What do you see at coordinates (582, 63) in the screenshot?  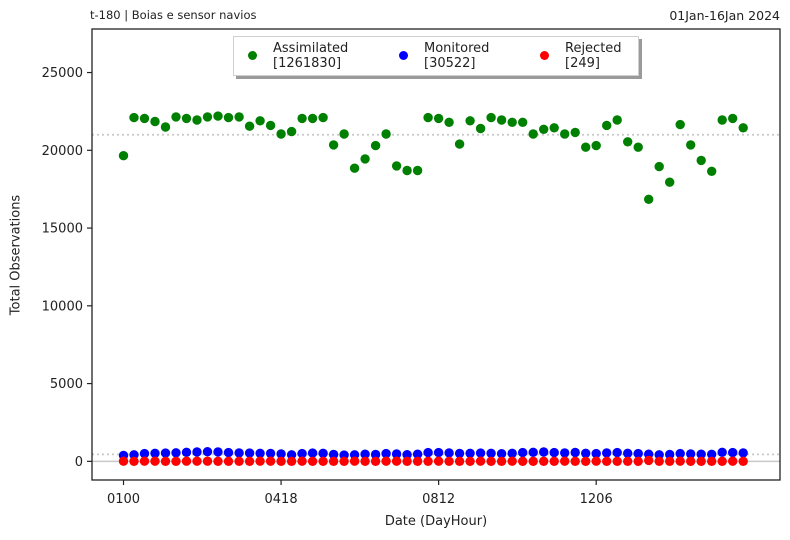 I see `legend-rejected-count: [249]` at bounding box center [582, 63].